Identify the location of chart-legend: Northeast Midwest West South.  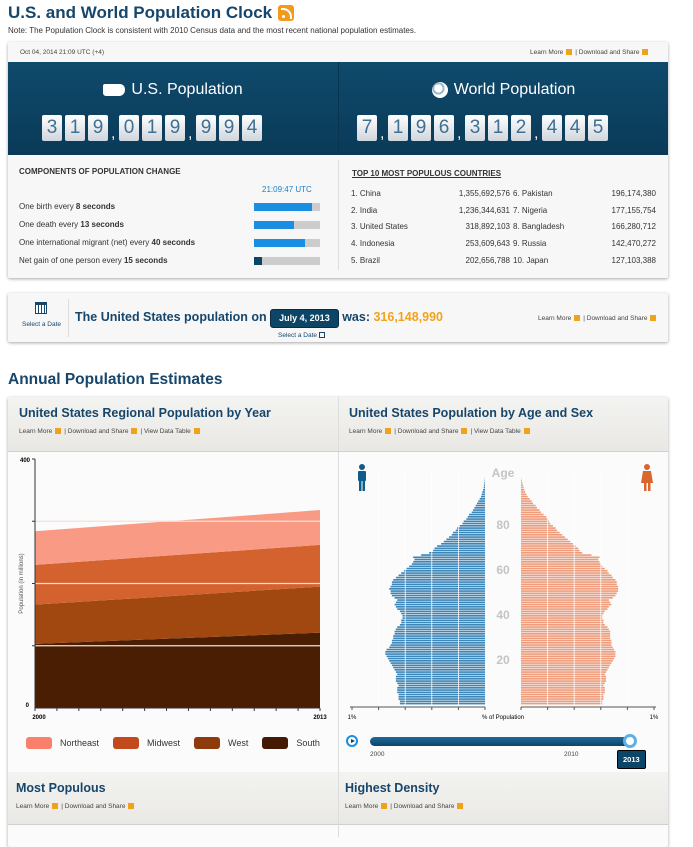
(173, 743).